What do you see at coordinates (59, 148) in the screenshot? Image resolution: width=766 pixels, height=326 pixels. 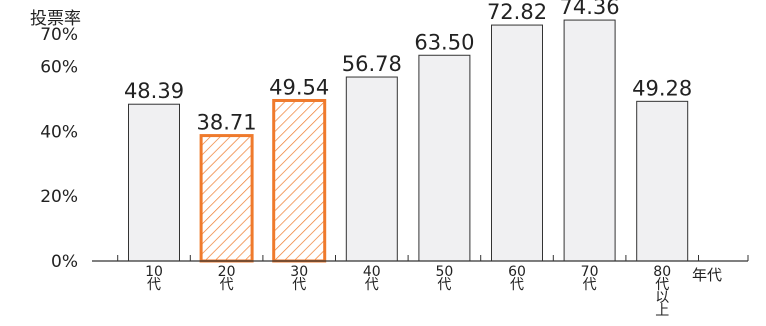 I see `y-axis-ticks: 0% 20% 40% 60% 70%` at bounding box center [59, 148].